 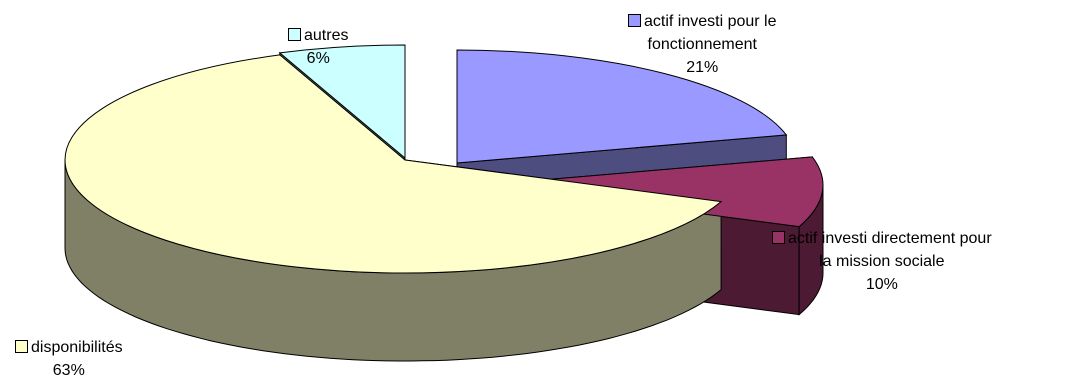 What do you see at coordinates (77, 347) in the screenshot?
I see `label-disponibilites-line1: disponibilités` at bounding box center [77, 347].